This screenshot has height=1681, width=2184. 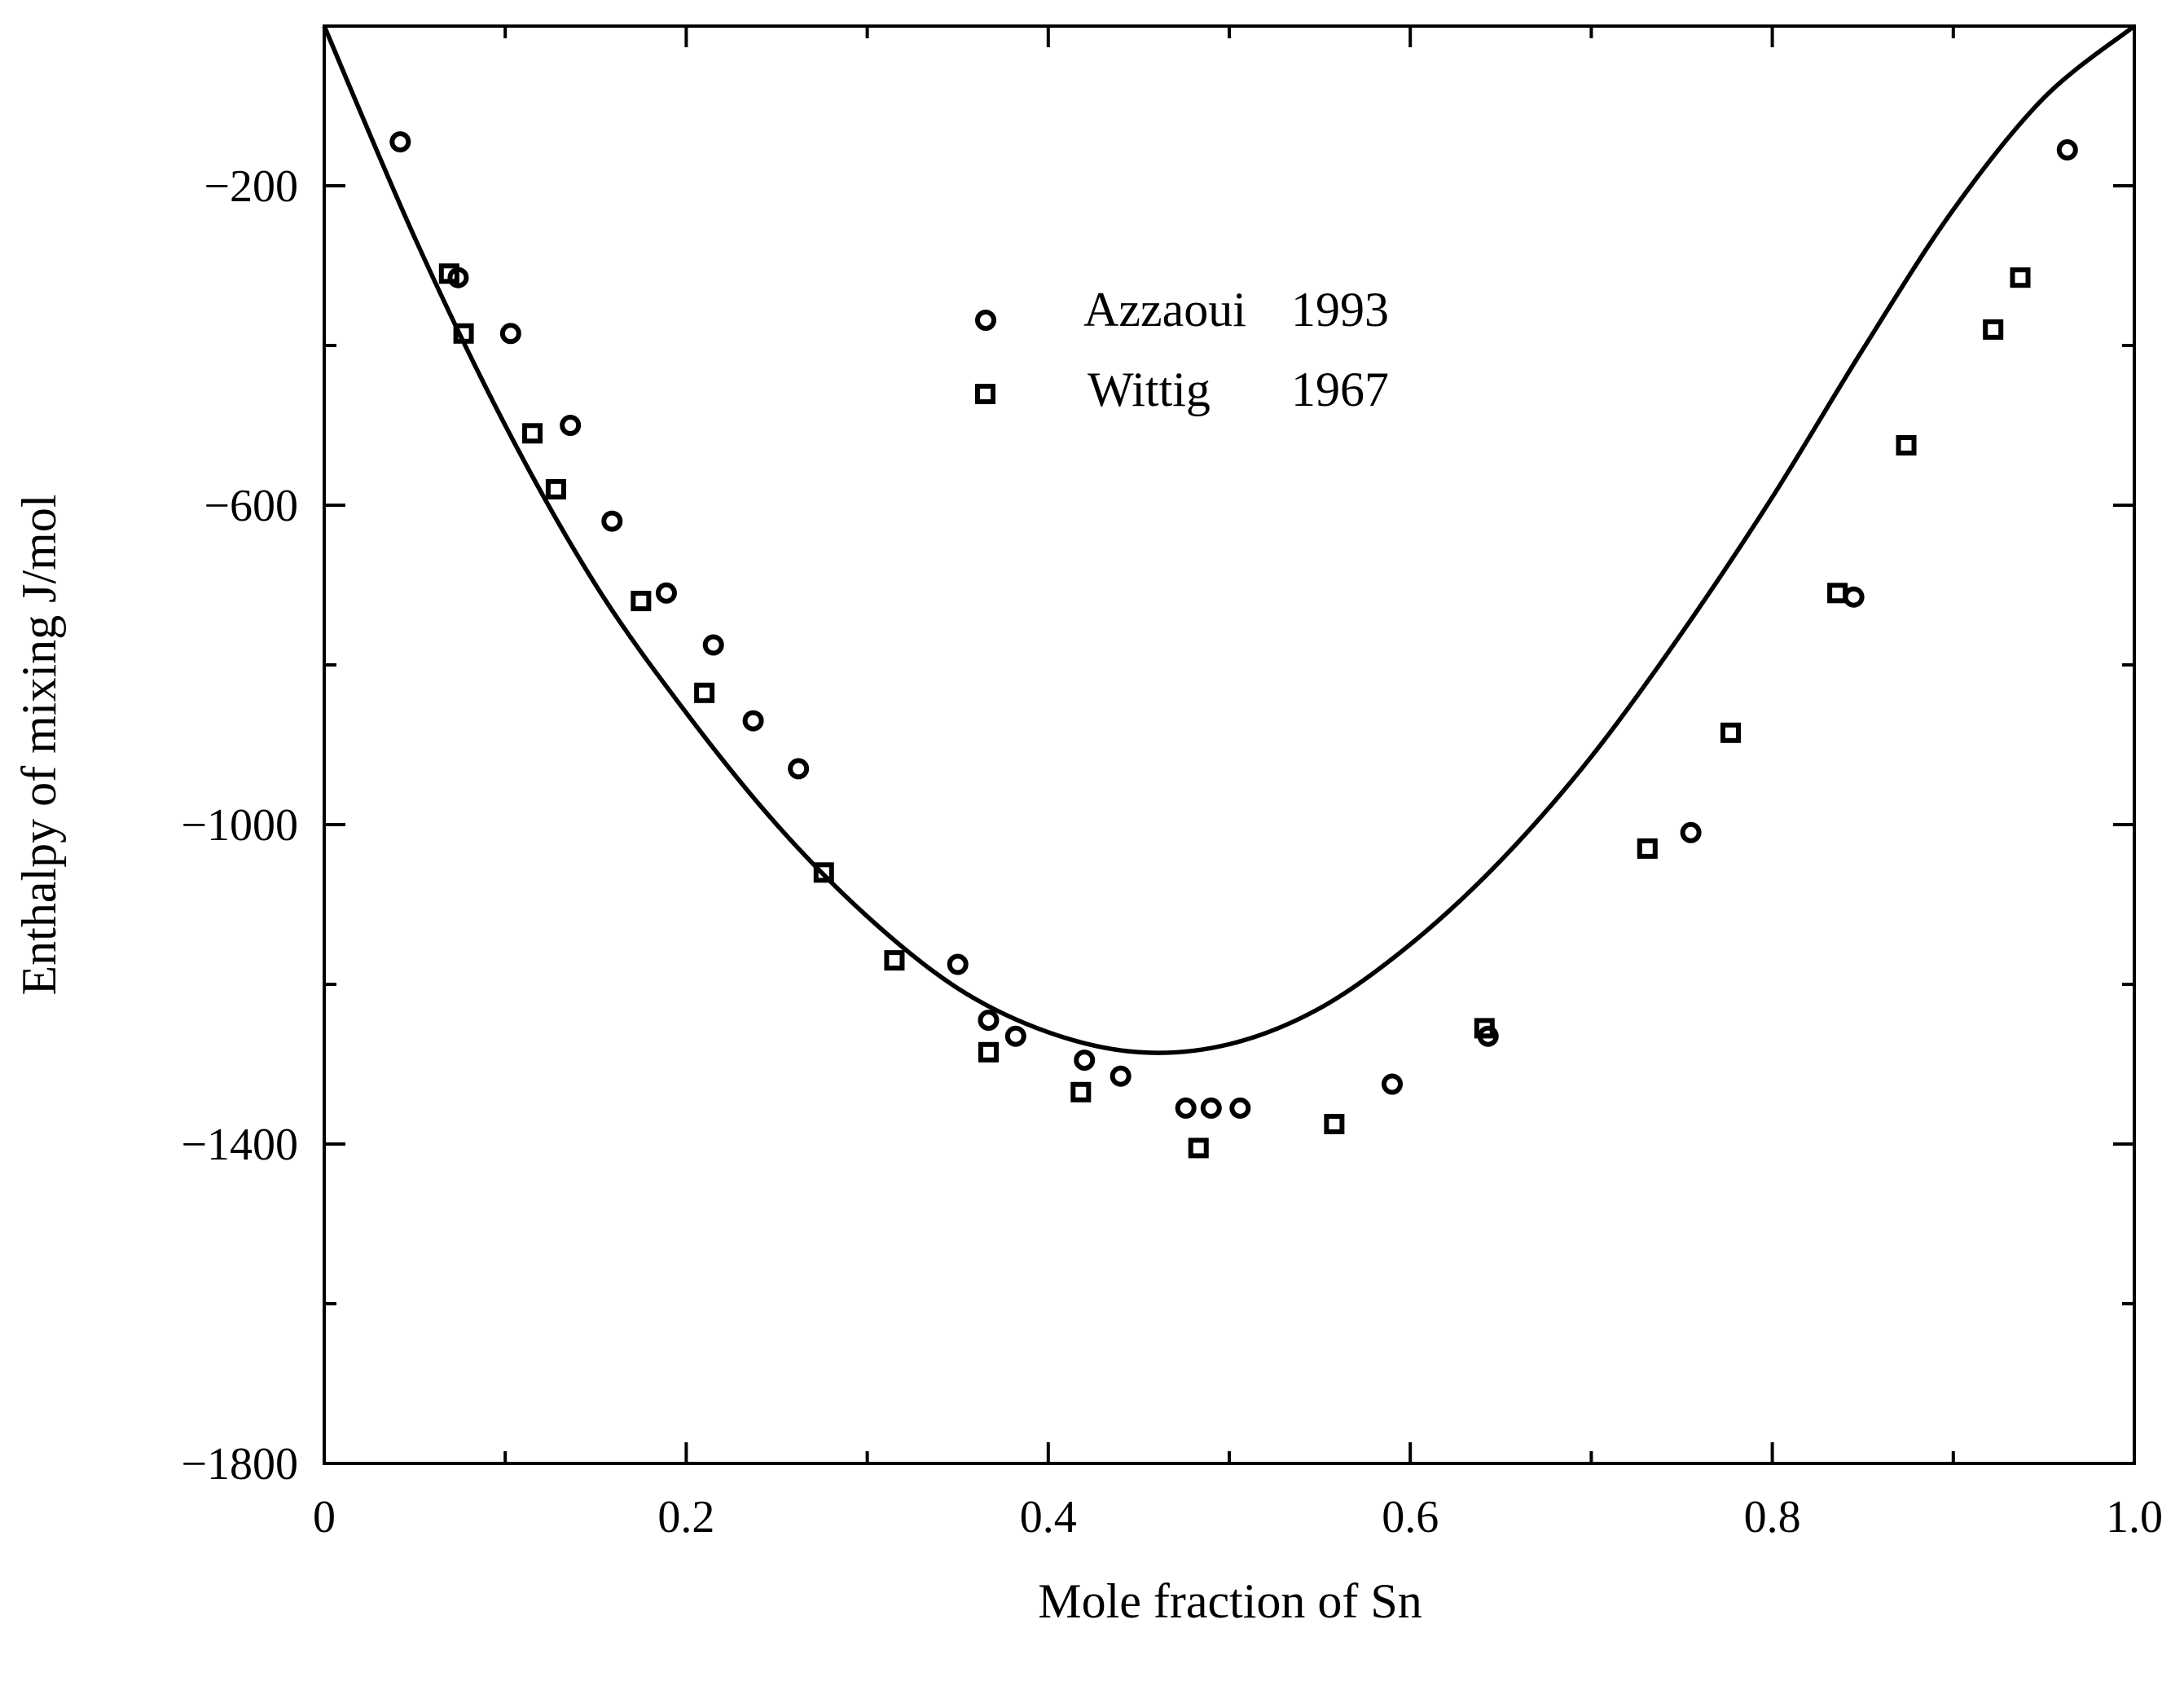 I want to click on y-tick-label: −200, so click(x=251, y=186).